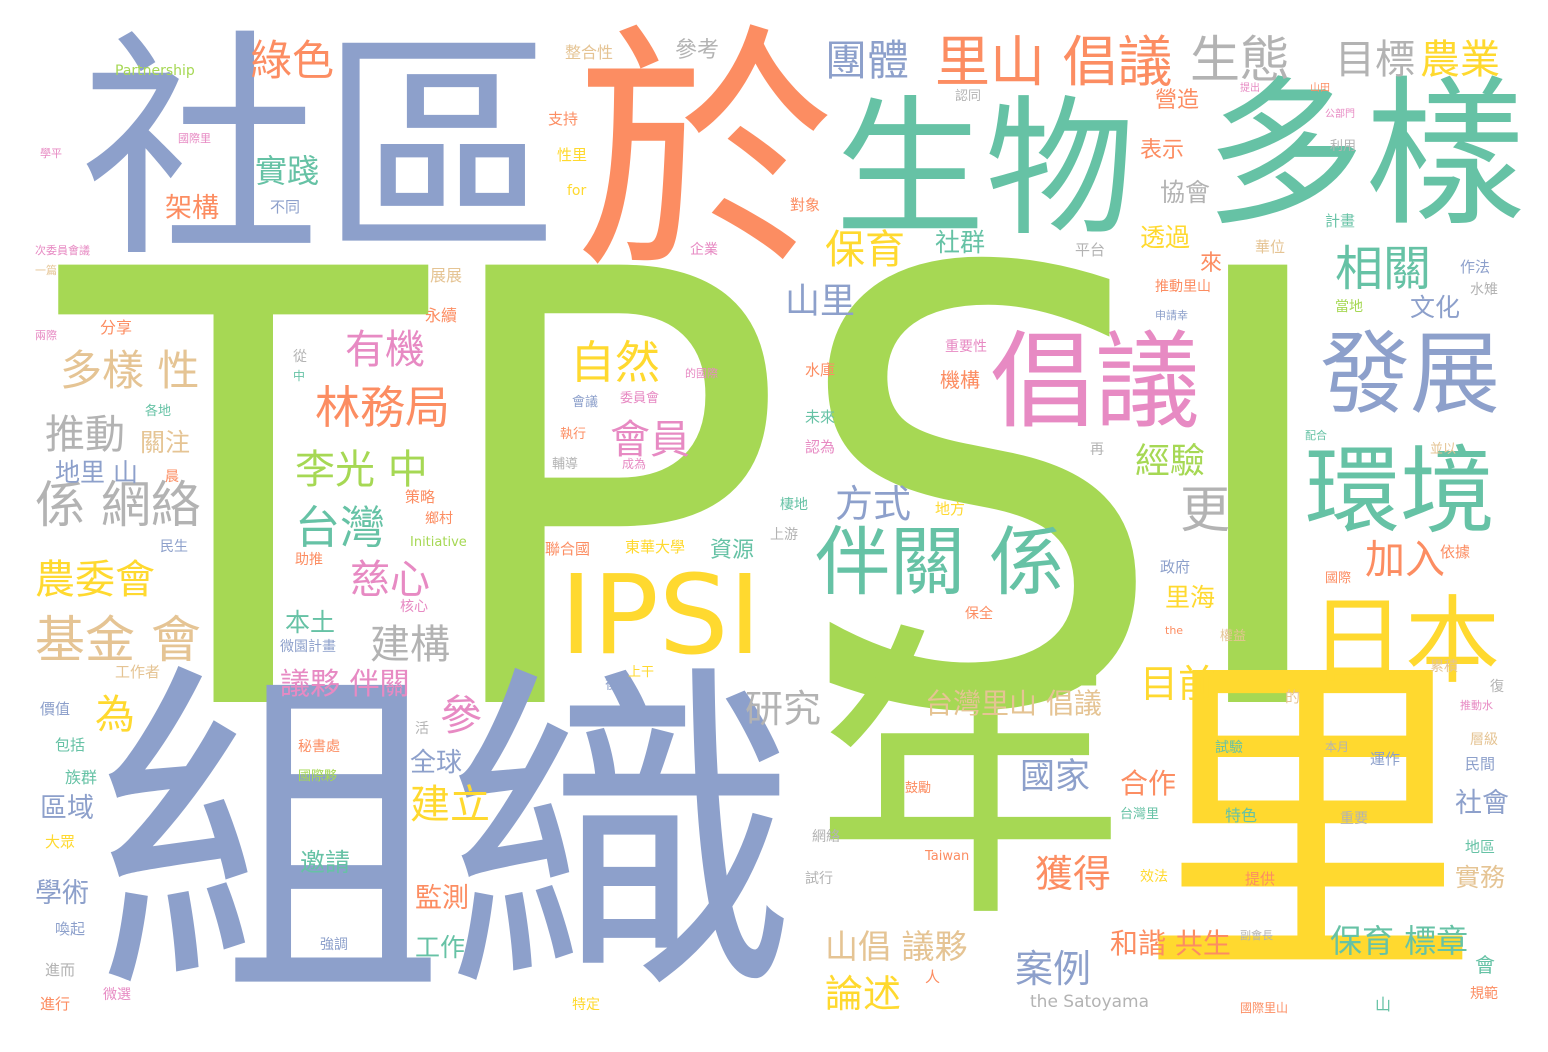 The width and height of the screenshot is (1548, 1052). Describe the element at coordinates (1090, 1002) in the screenshot. I see `word-the-satoyama: the Satoyama` at that location.